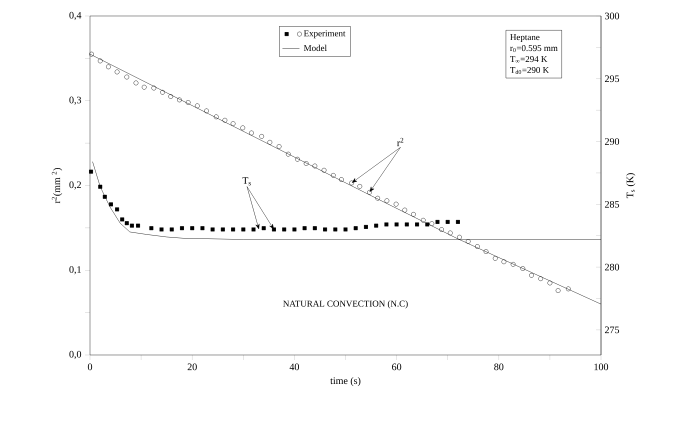  What do you see at coordinates (295, 367) in the screenshot?
I see `x-tick-label: 40` at bounding box center [295, 367].